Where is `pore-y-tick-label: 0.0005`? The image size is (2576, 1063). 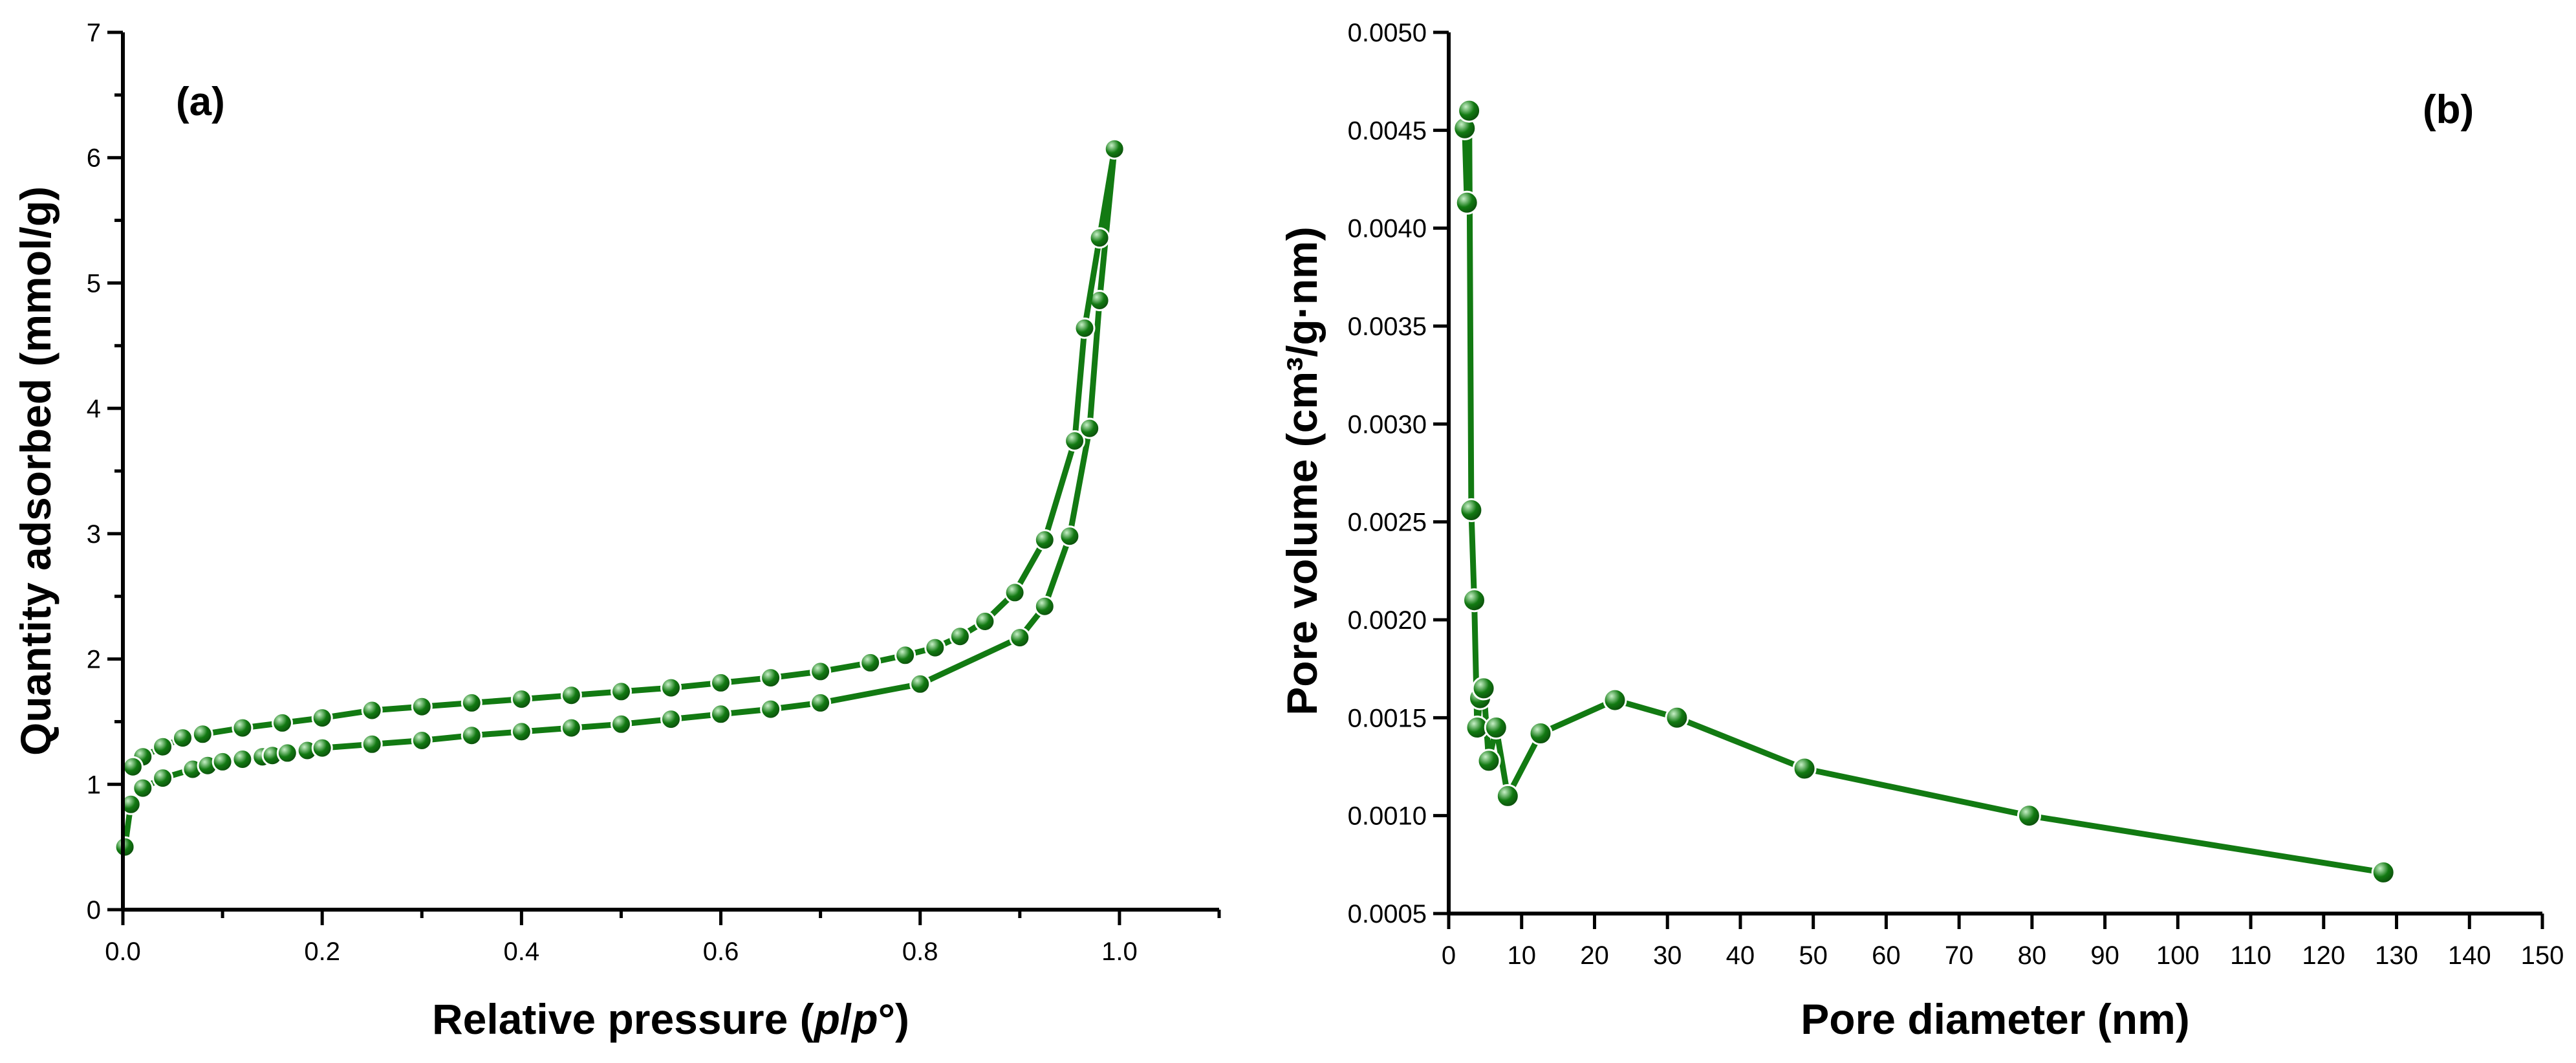 pore-y-tick-label: 0.0005 is located at coordinates (1387, 914).